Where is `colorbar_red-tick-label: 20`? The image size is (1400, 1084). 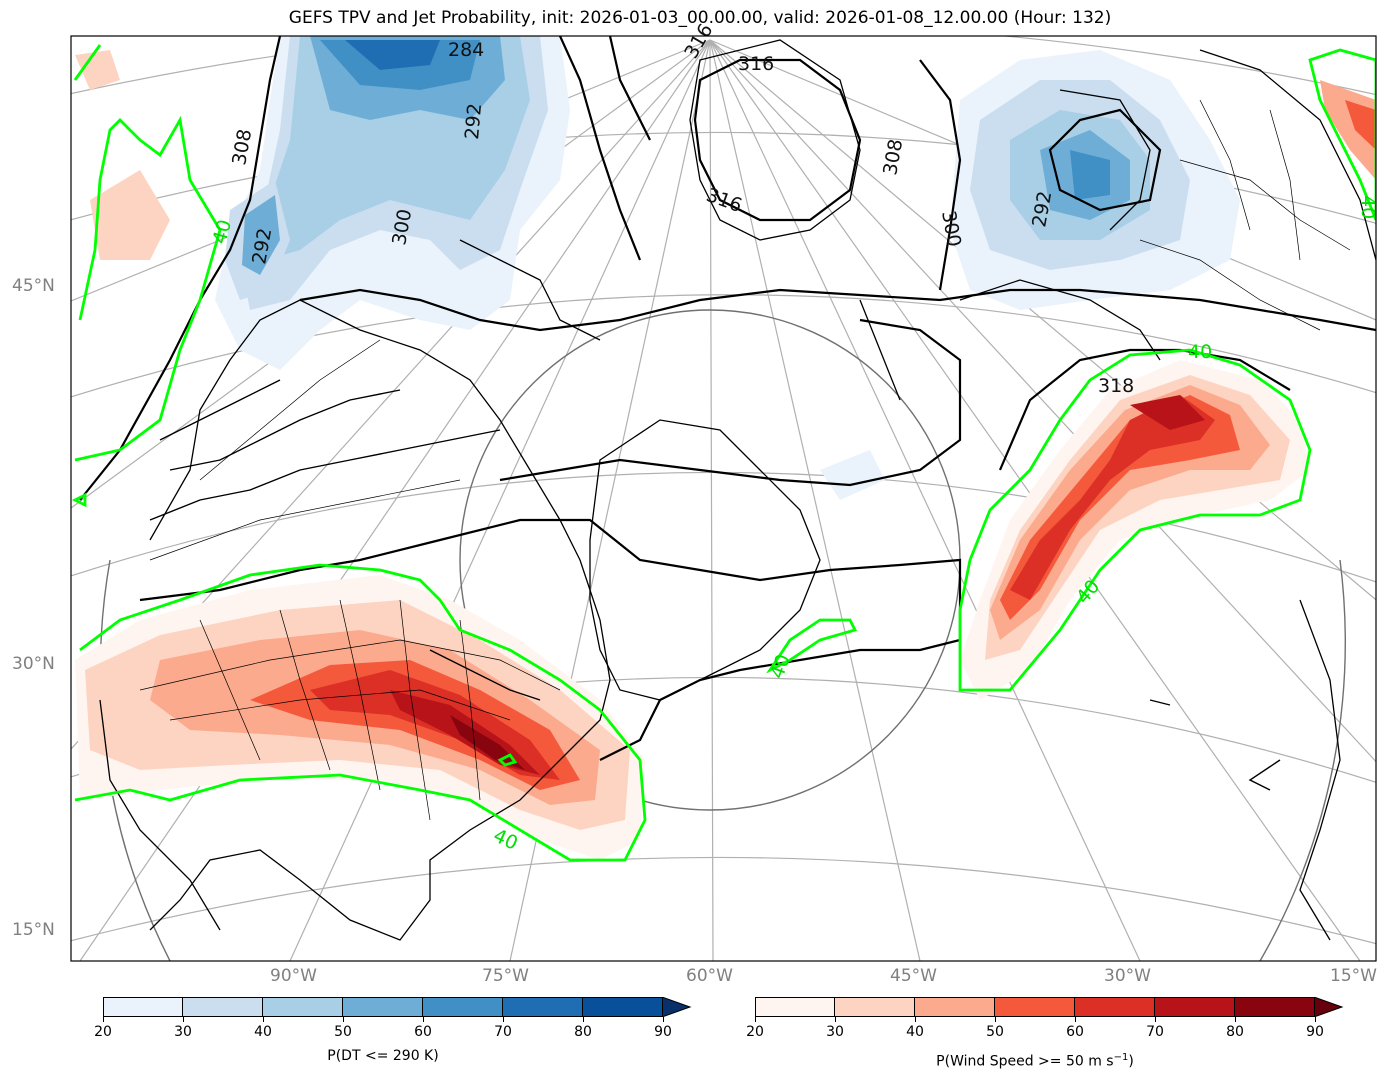
colorbar_red-tick-label: 20 is located at coordinates (755, 1032).